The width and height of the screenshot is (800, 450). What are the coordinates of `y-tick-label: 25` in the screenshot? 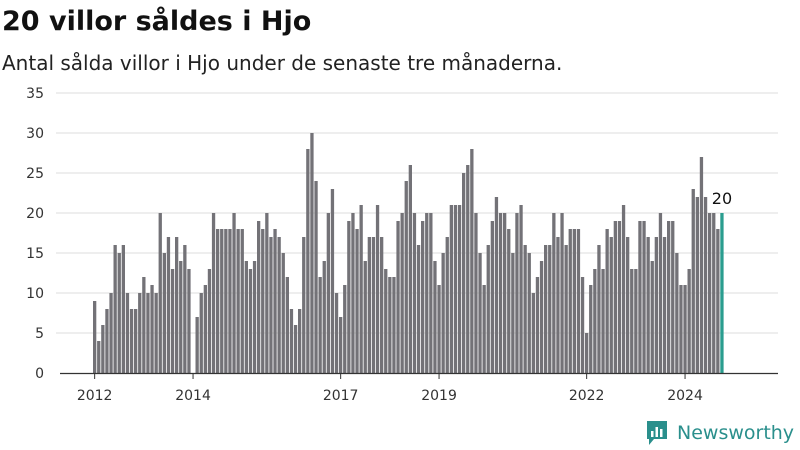 It's located at (35, 174).